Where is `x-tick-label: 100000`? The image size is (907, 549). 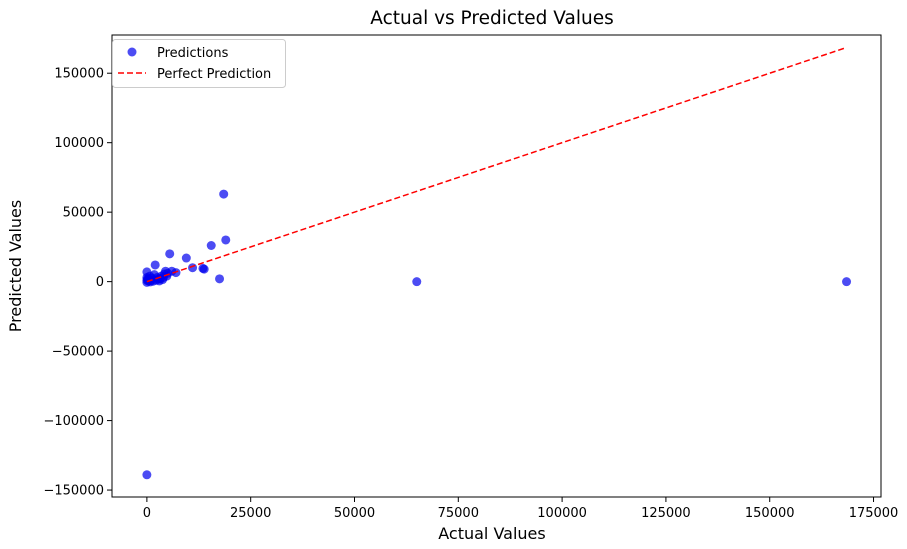 x-tick-label: 100000 is located at coordinates (562, 513).